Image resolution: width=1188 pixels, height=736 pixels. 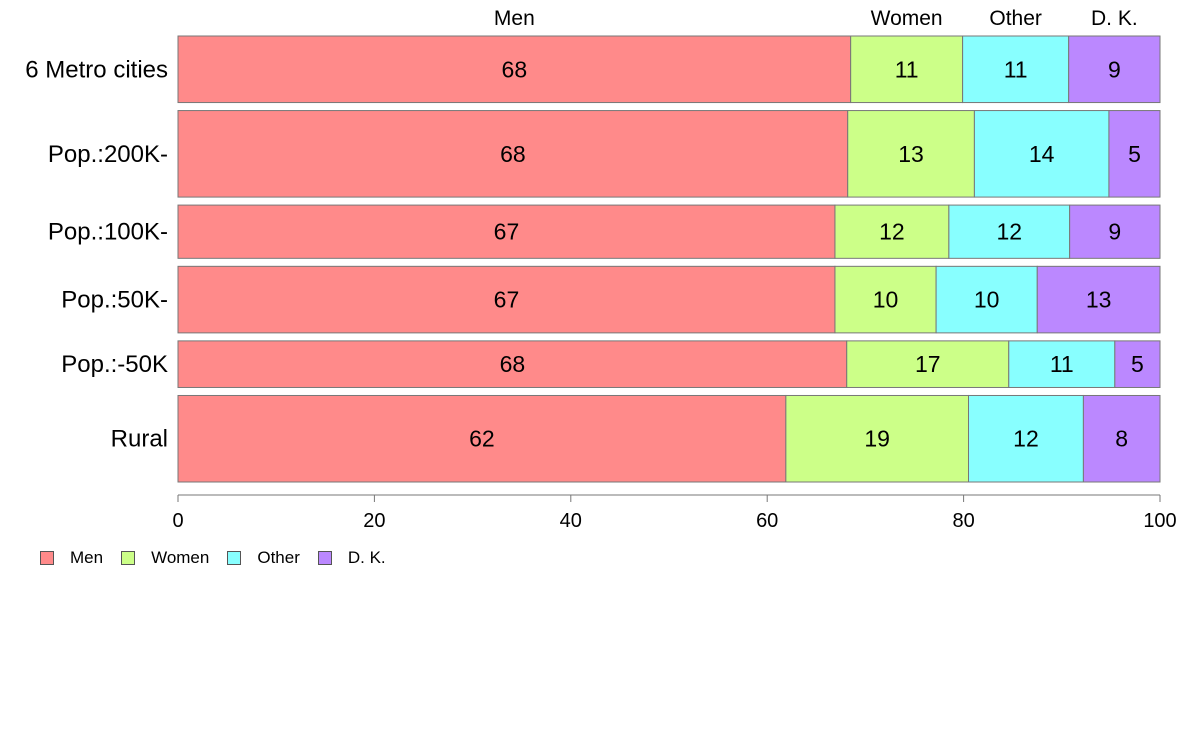 What do you see at coordinates (114, 364) in the screenshot?
I see `category-label: Pop.:-50K` at bounding box center [114, 364].